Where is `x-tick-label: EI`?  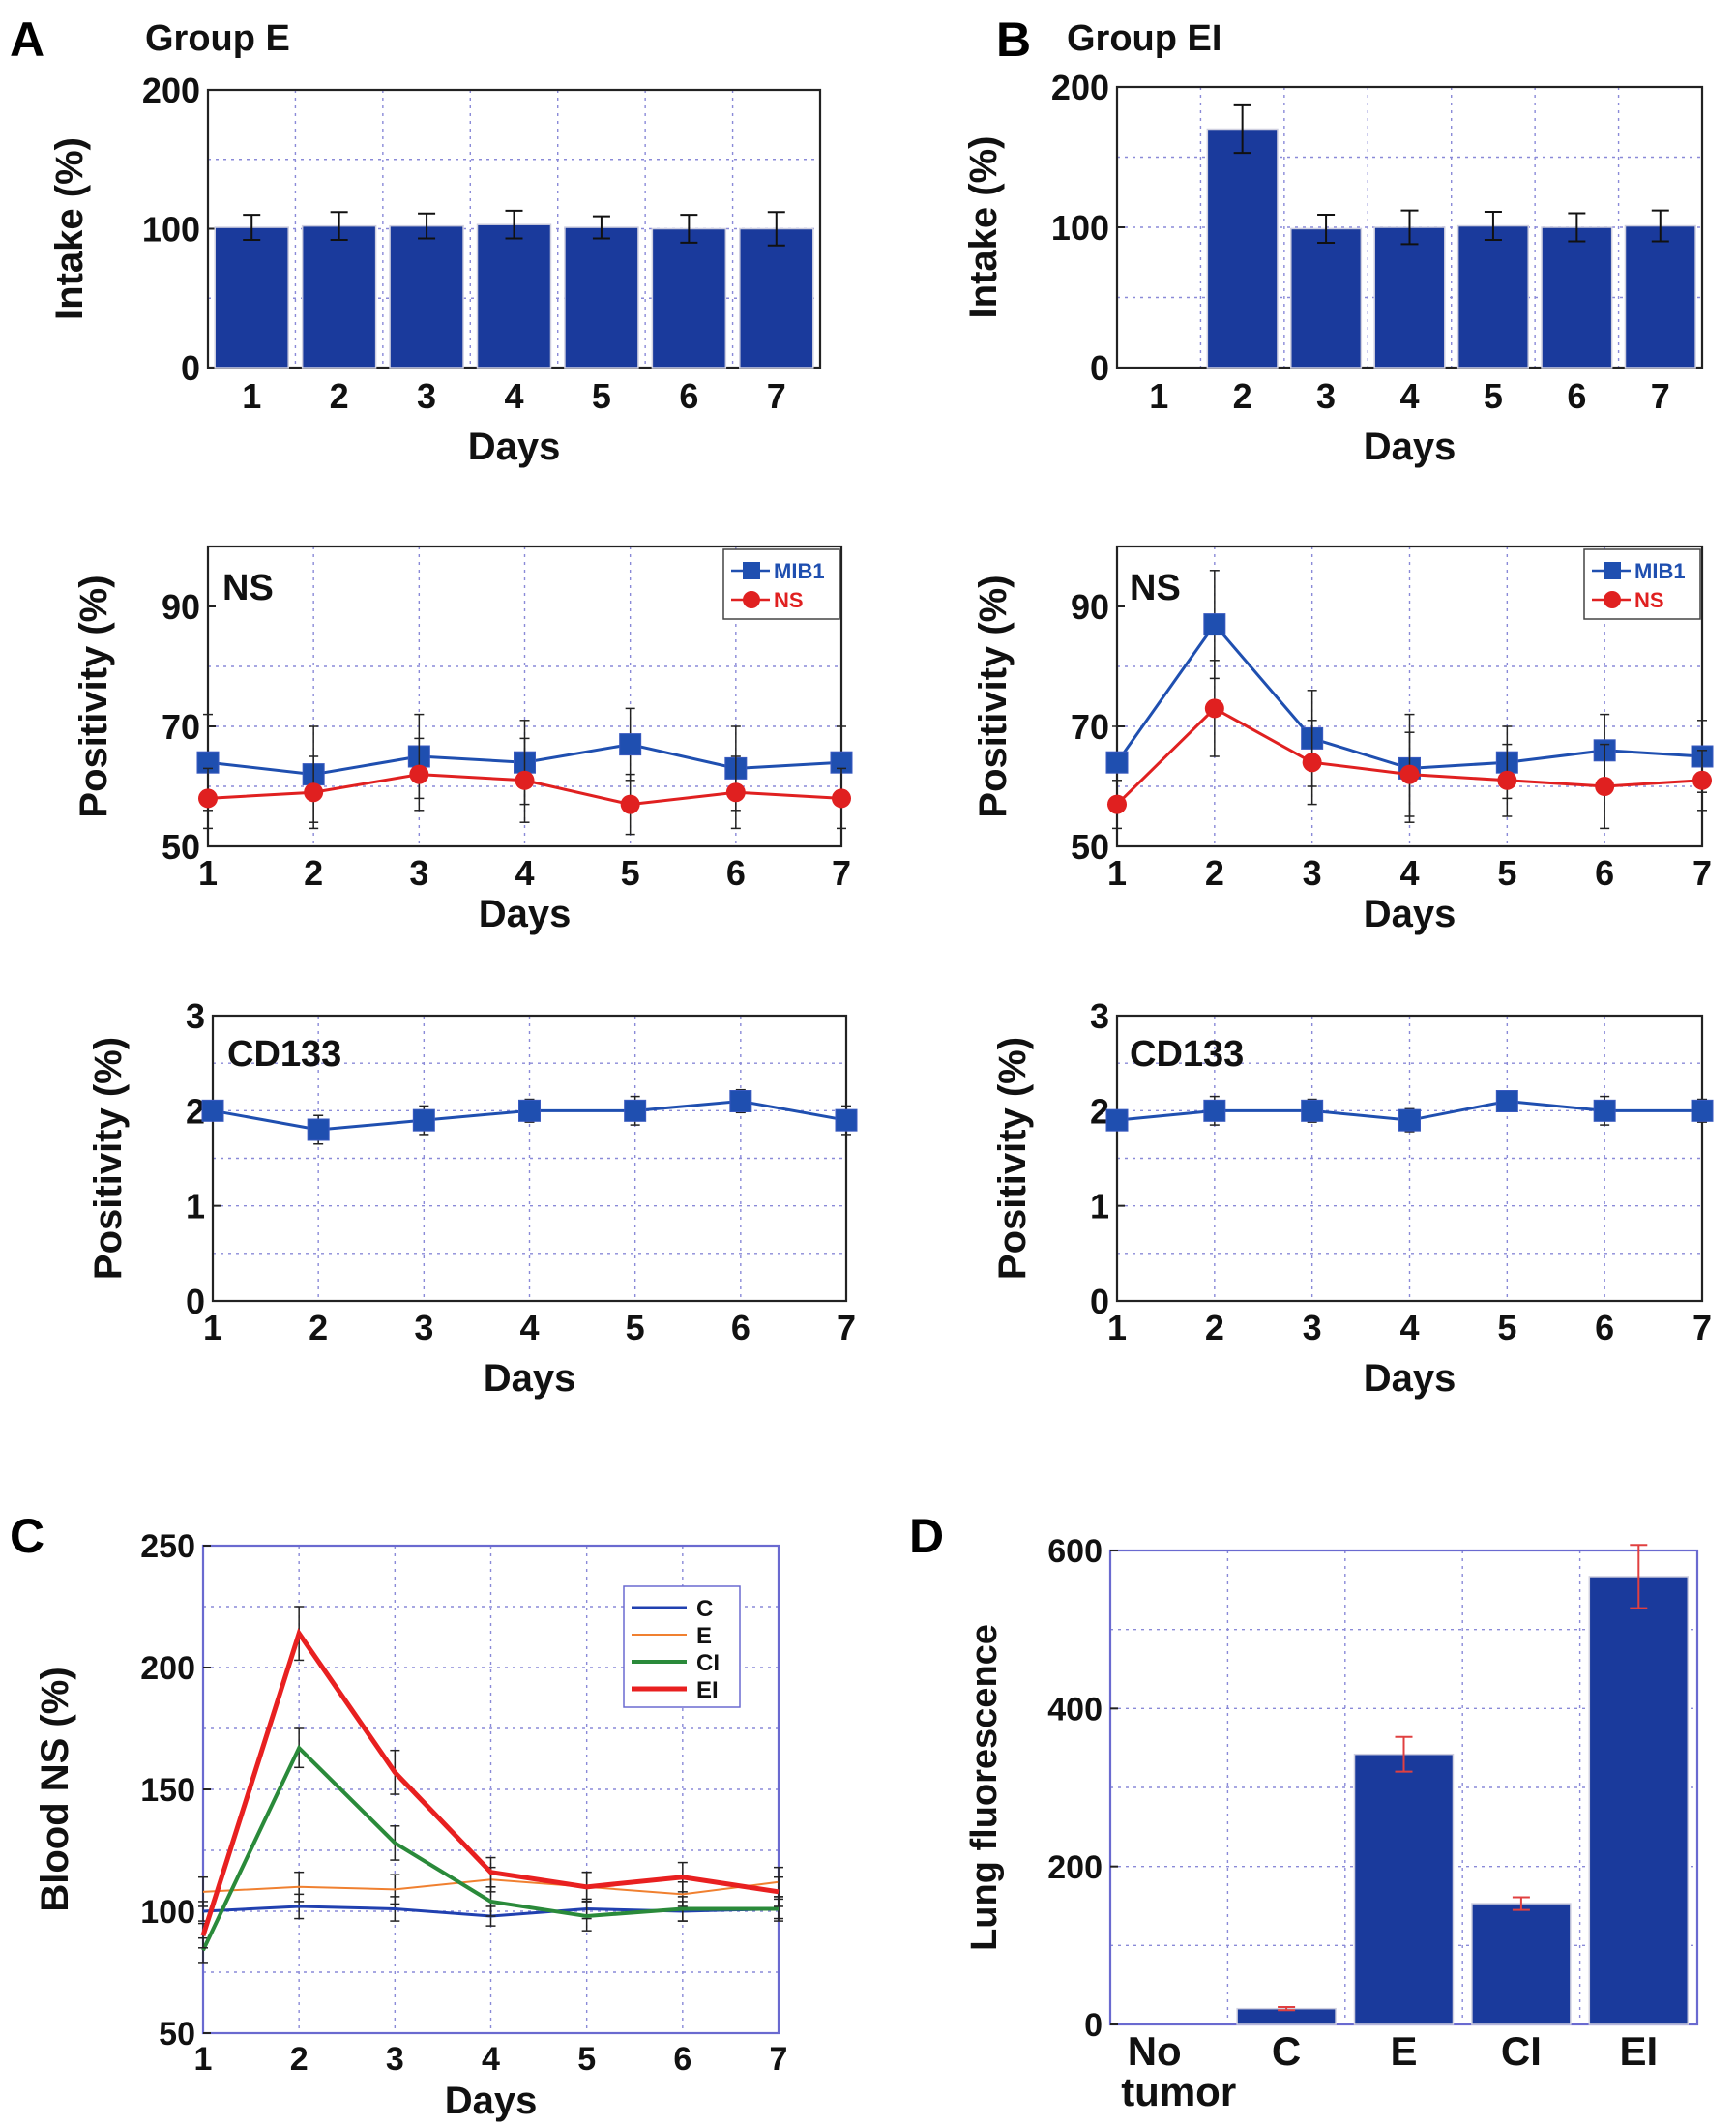
x-tick-label: EI is located at coordinates (1638, 2051).